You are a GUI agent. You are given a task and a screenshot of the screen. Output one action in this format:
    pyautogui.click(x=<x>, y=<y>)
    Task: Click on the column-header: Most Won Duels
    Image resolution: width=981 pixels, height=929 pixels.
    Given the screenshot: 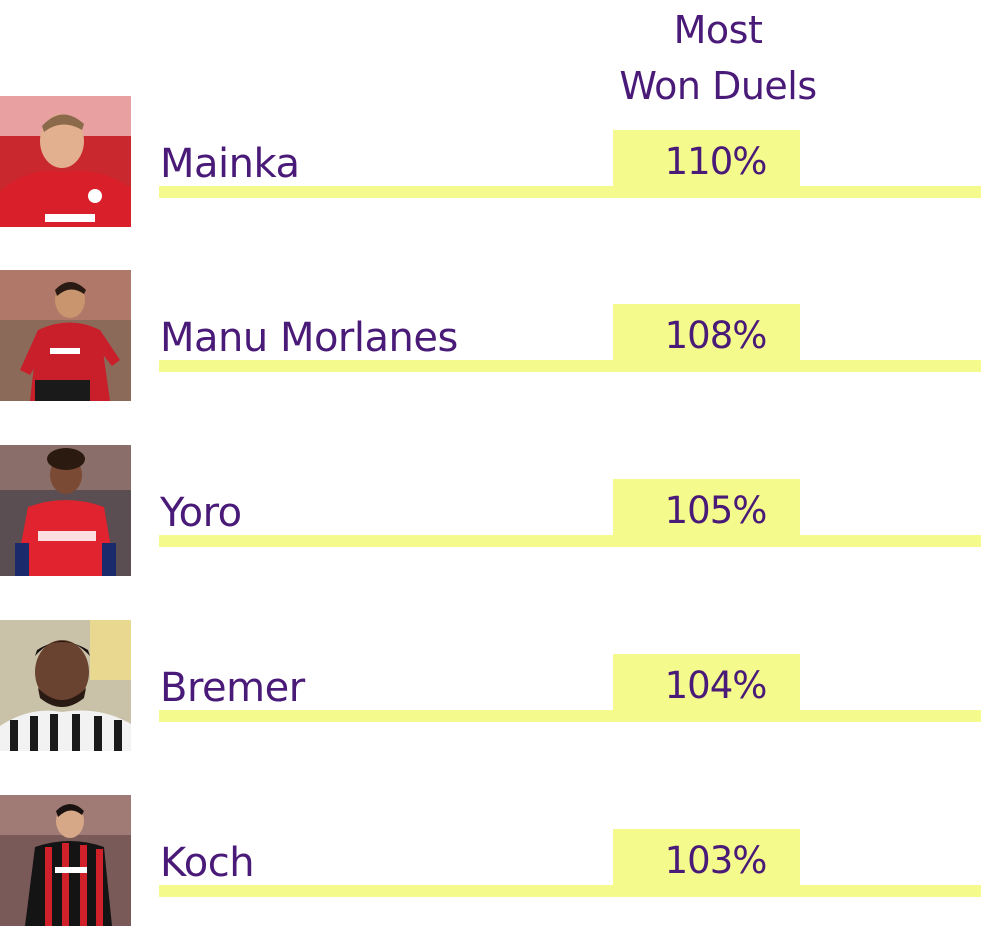 What is the action you would take?
    pyautogui.click(x=718, y=58)
    